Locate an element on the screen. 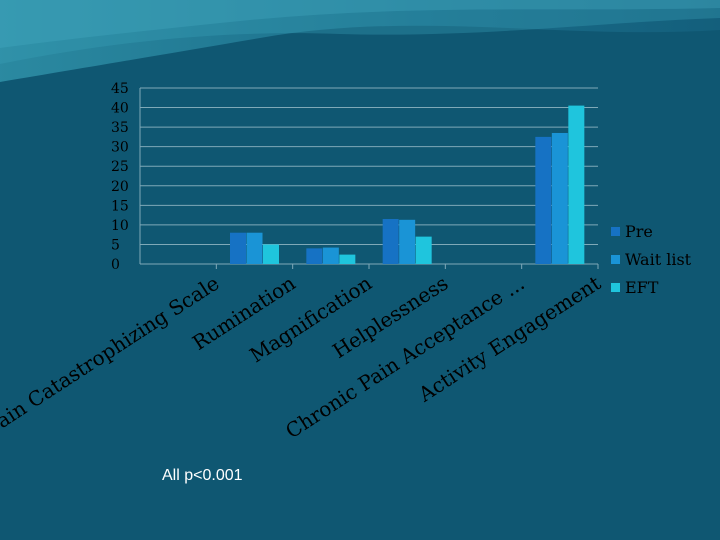 This screenshot has height=540, width=720. legend-label: EFT is located at coordinates (642, 287).